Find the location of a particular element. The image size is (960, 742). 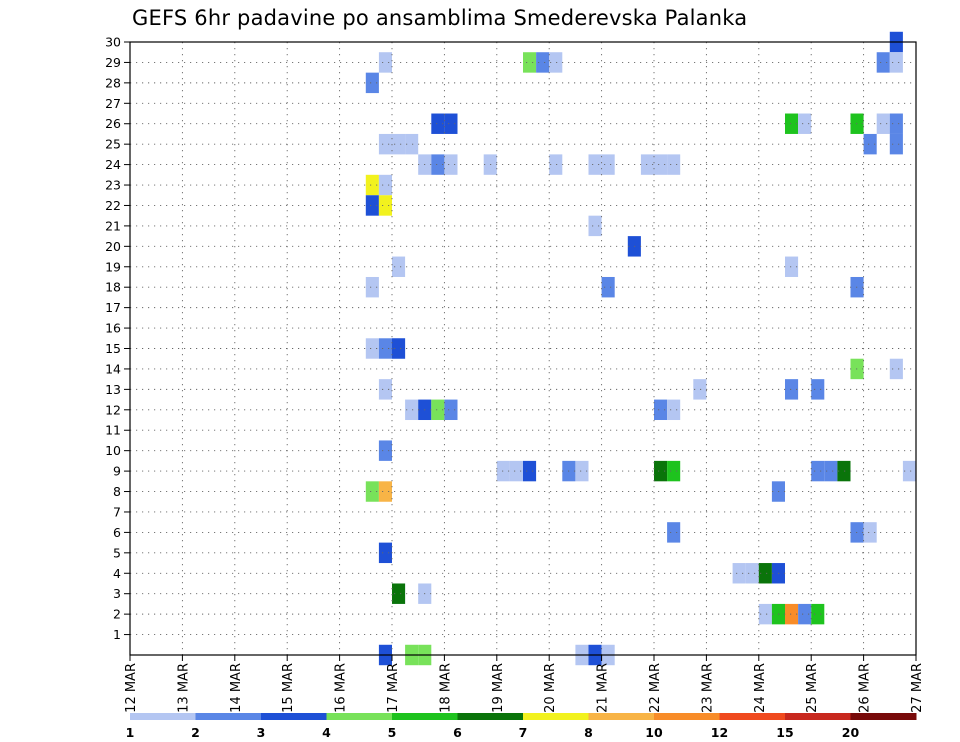

y-tick-label: 22 is located at coordinates (113, 205).